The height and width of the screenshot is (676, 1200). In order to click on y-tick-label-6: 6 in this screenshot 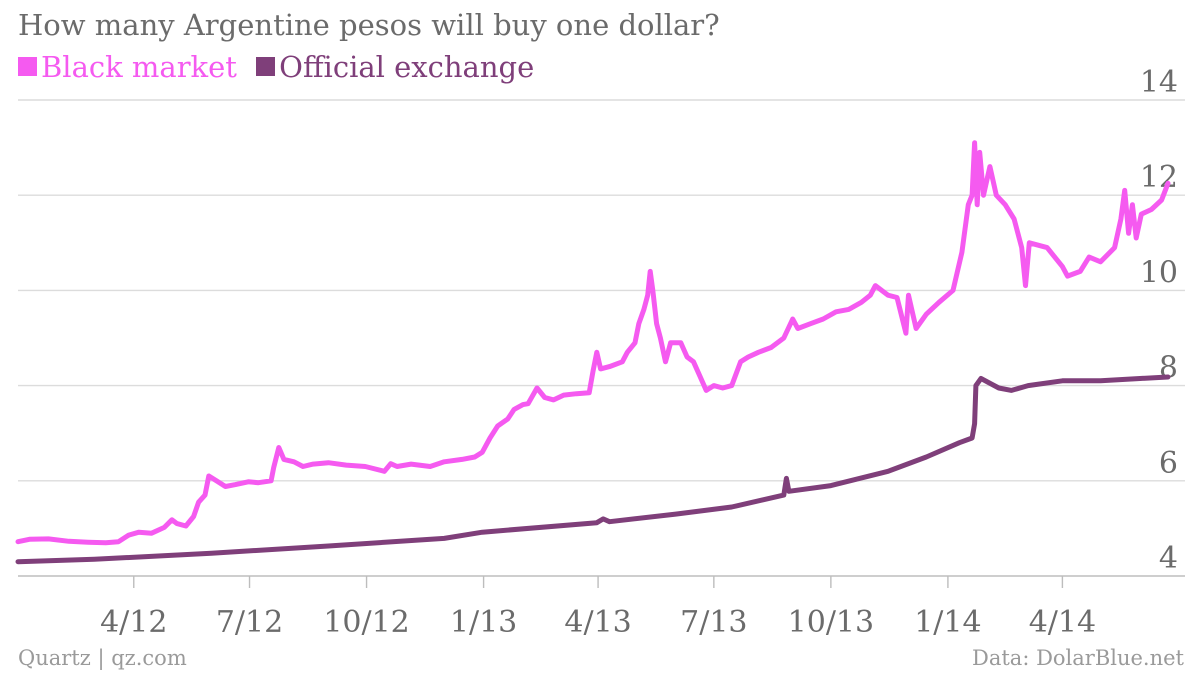, I will do `click(1168, 463)`.